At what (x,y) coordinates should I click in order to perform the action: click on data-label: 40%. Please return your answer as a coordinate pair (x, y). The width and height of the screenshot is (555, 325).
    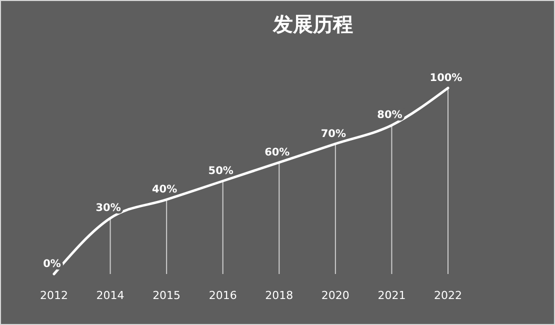
    Looking at the image, I should click on (165, 190).